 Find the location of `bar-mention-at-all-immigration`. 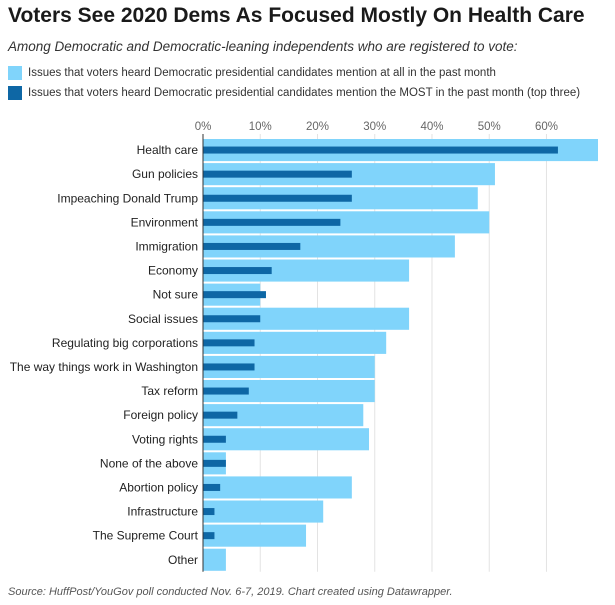

bar-mention-at-all-immigration is located at coordinates (329, 246).